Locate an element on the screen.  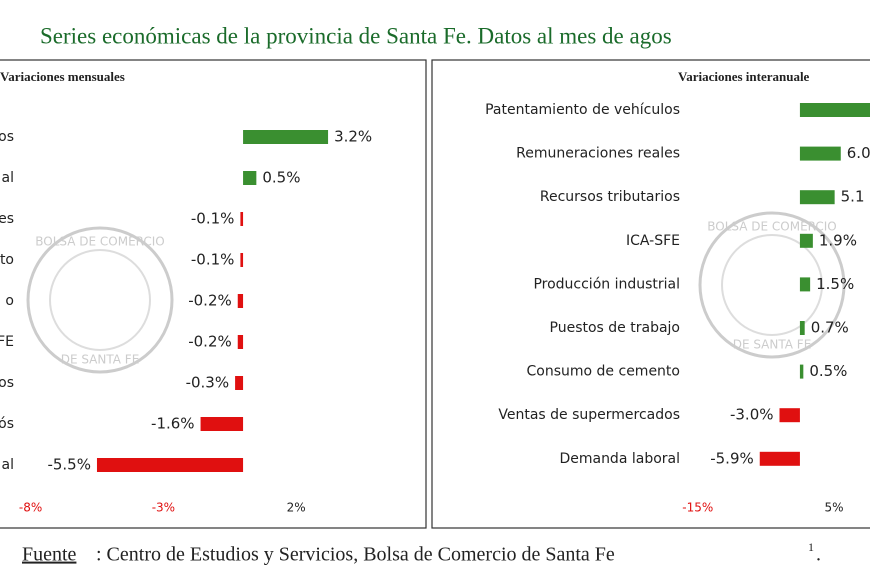
category-label: Demanda laboral is located at coordinates (619, 459).